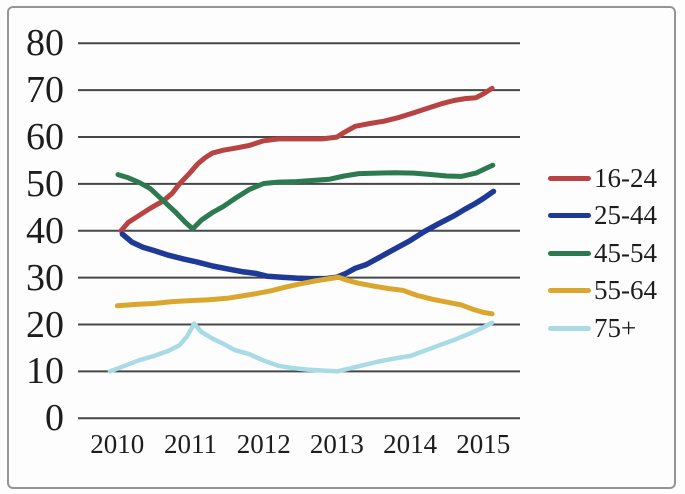 This screenshot has width=685, height=494. What do you see at coordinates (569, 328) in the screenshot?
I see `legend-swatch-line-75+` at bounding box center [569, 328].